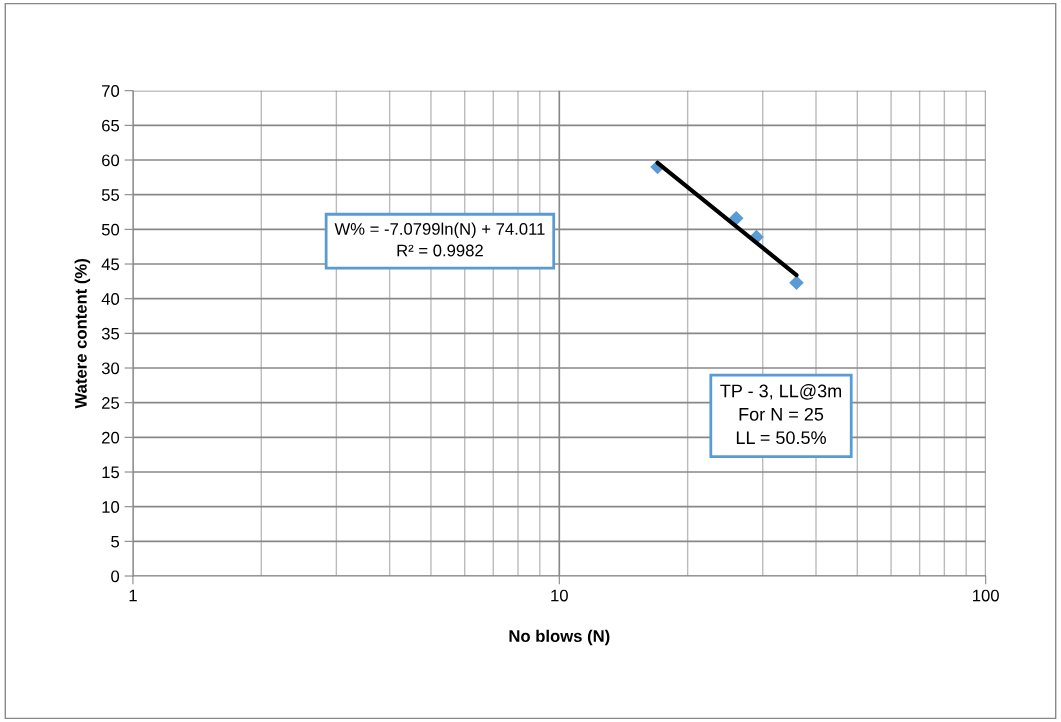 This screenshot has width=1061, height=722. What do you see at coordinates (133, 595) in the screenshot?
I see `x-tick-label: 1` at bounding box center [133, 595].